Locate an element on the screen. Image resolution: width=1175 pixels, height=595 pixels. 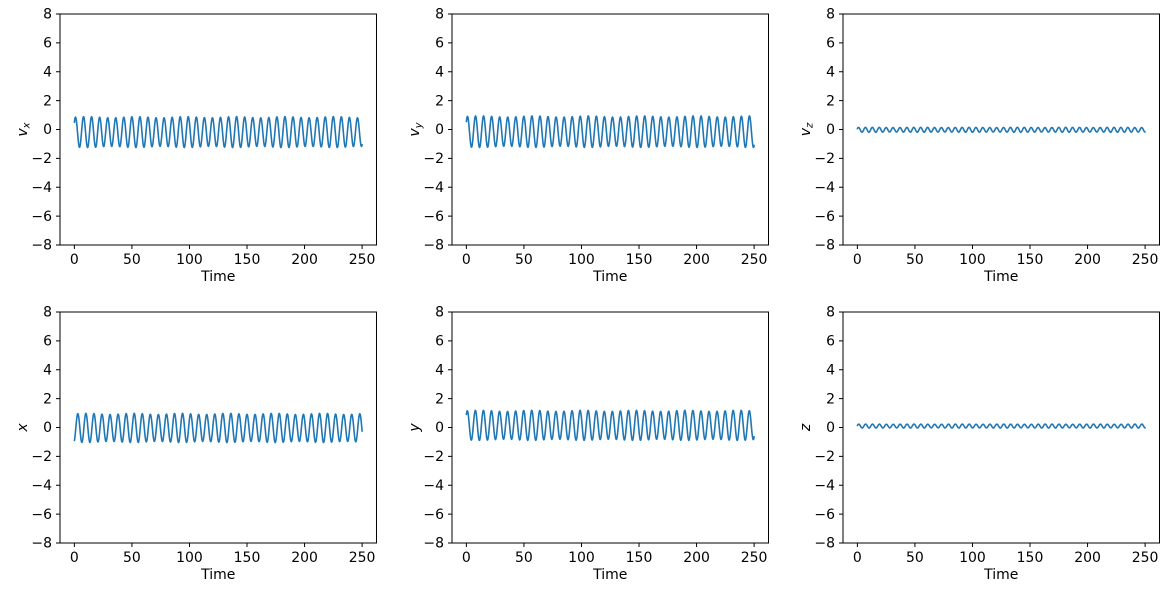
subplot-svg: −8 −6 −4 −2 0 2 4 6 8 0 50 100 150 200 250 Time vz is located at coordinates (979, 146).